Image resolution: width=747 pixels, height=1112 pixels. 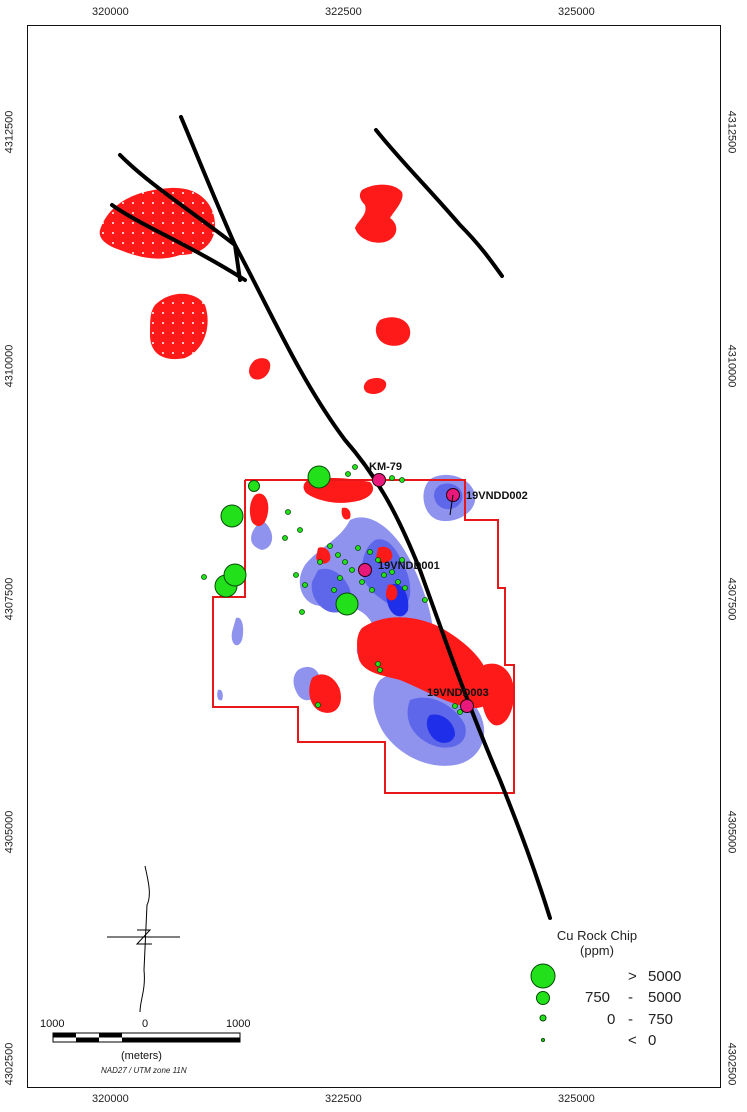 I want to click on blue-anomaly-layer, so click(x=351, y=620).